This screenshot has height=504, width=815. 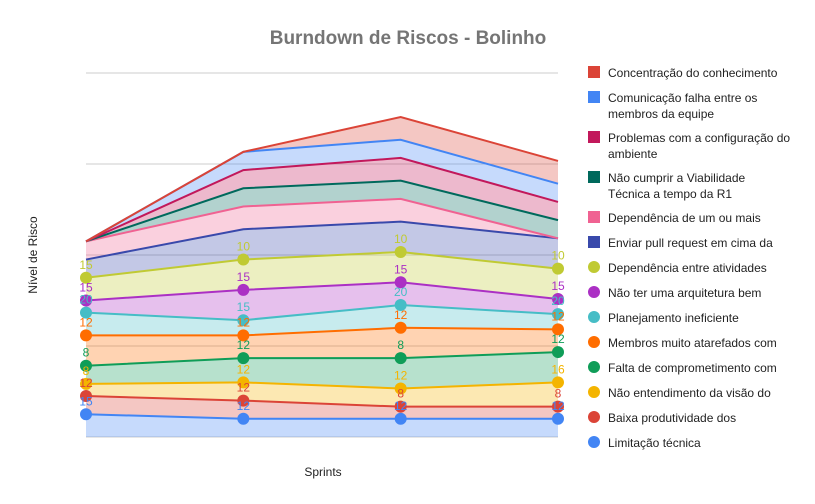 I want to click on legend-item-8-marker, so click(x=594, y=267).